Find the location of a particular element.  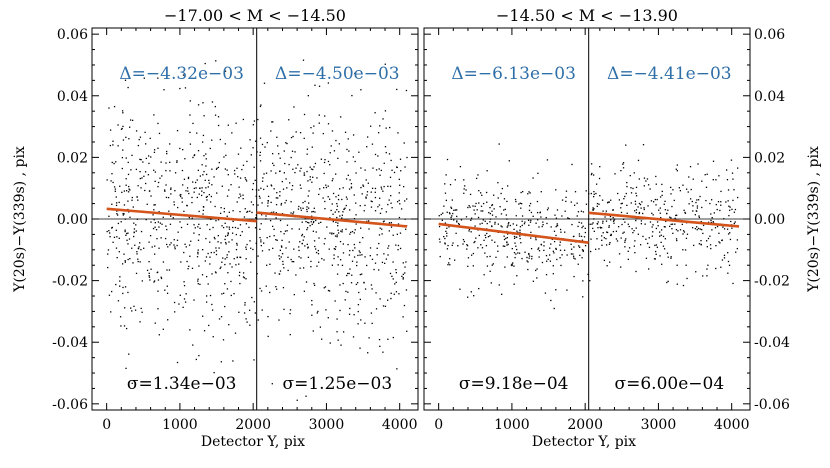

fit-line is located at coordinates (181, 215).